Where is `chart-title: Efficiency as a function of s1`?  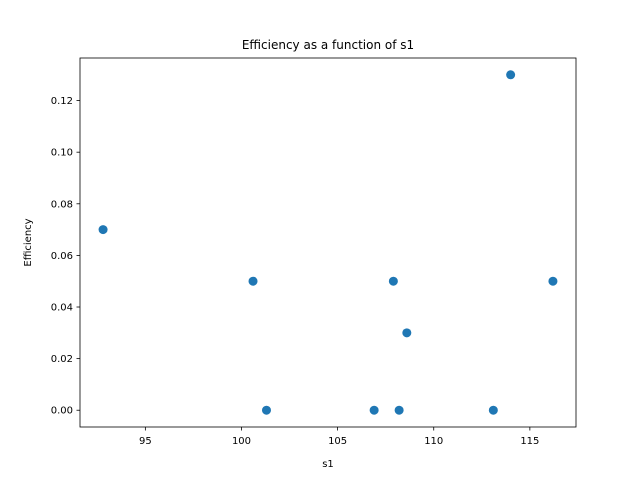
chart-title: Efficiency as a function of s1 is located at coordinates (328, 45).